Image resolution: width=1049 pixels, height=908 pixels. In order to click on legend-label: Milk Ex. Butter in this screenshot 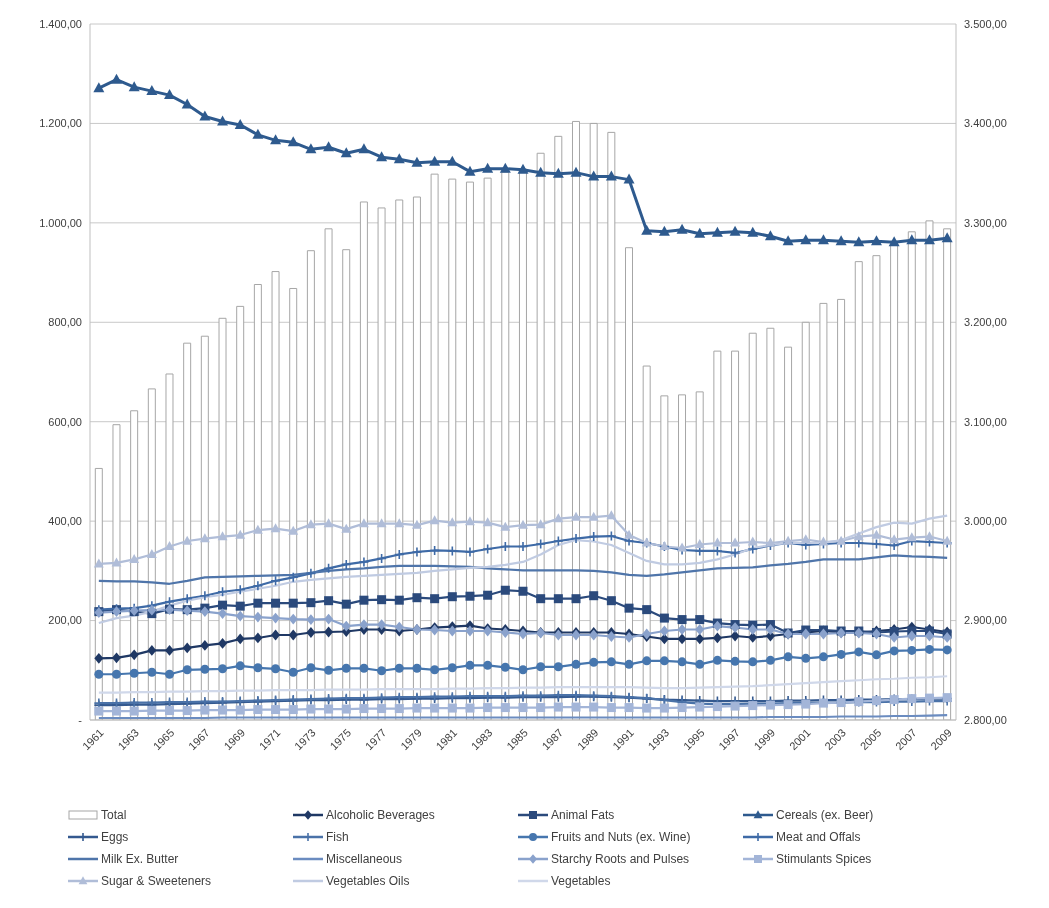, I will do `click(140, 859)`.